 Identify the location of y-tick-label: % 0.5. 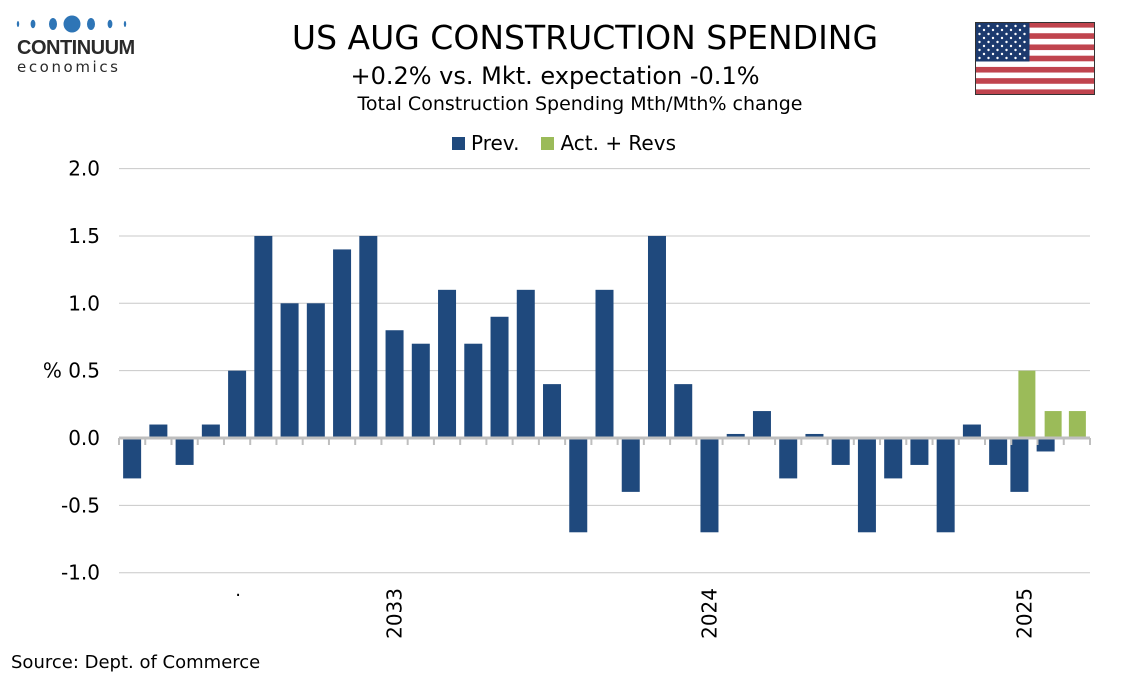
(71, 371).